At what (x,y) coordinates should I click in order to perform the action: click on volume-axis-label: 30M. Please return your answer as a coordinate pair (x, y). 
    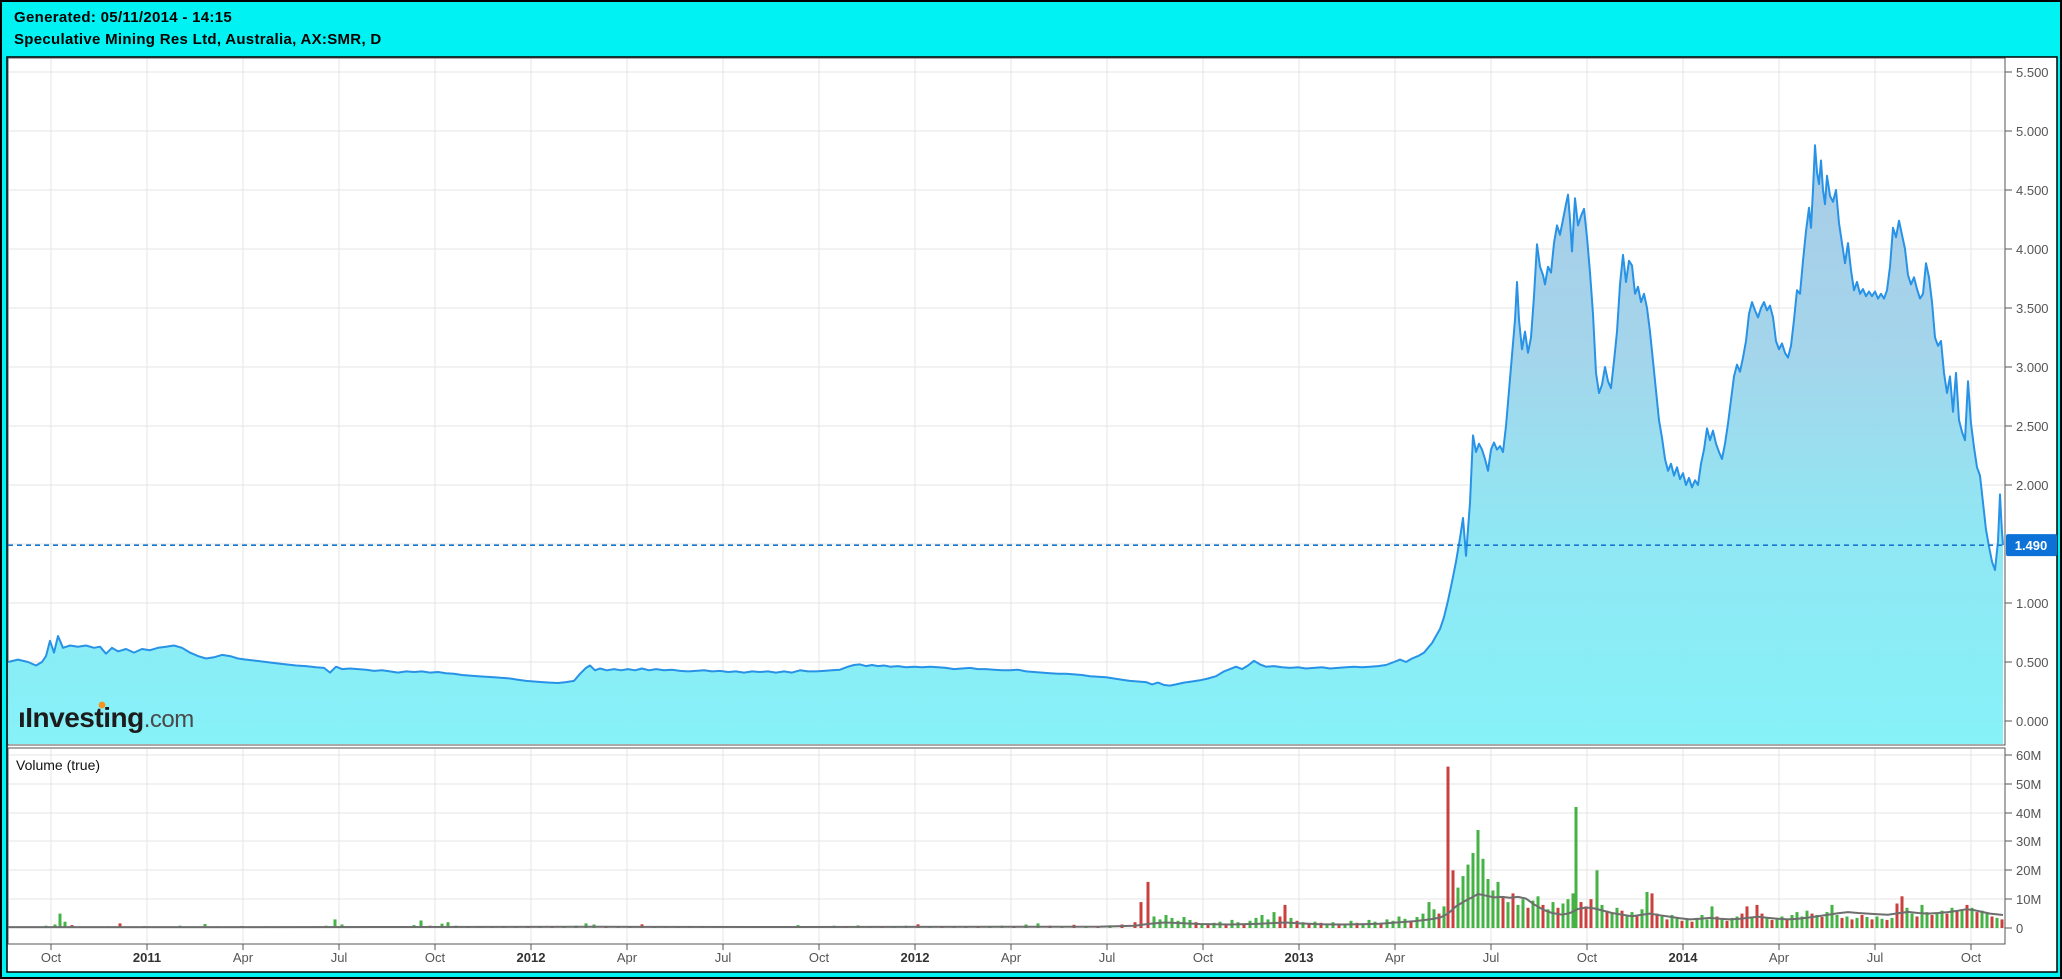
    Looking at the image, I should click on (2028, 841).